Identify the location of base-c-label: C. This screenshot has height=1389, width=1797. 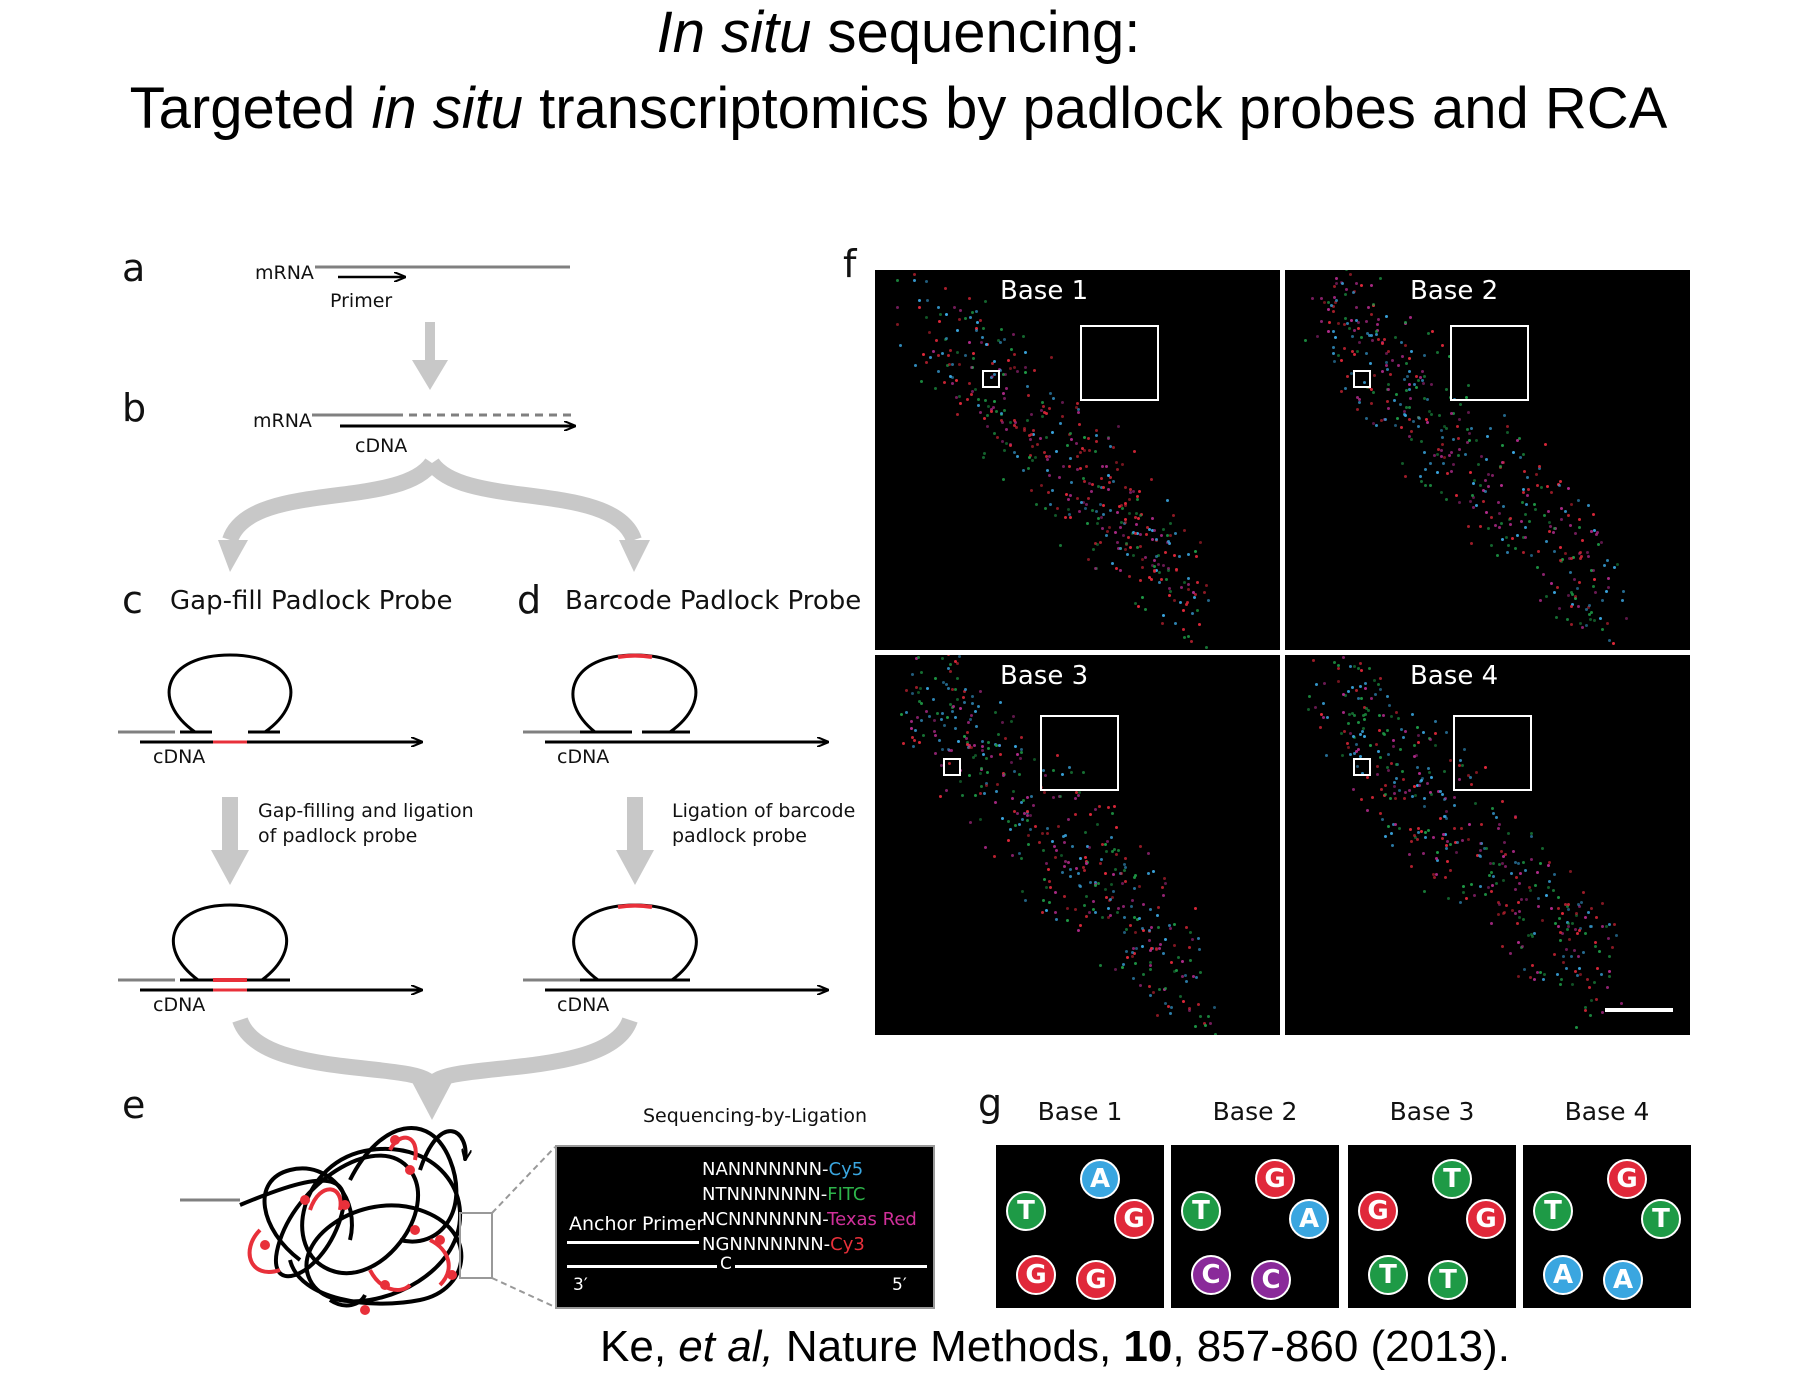
(726, 1264).